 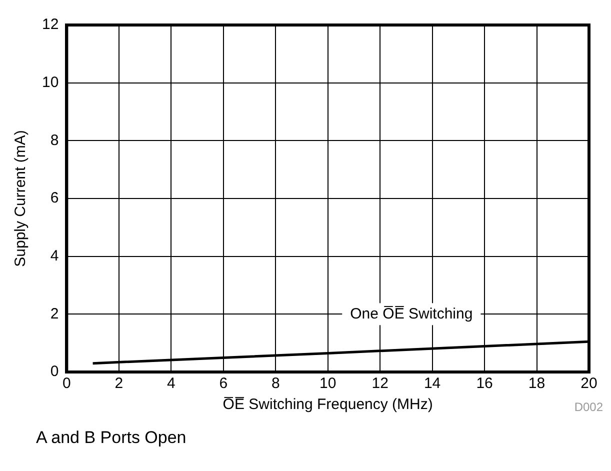 I want to click on y-tick-label: 0, so click(x=54, y=371).